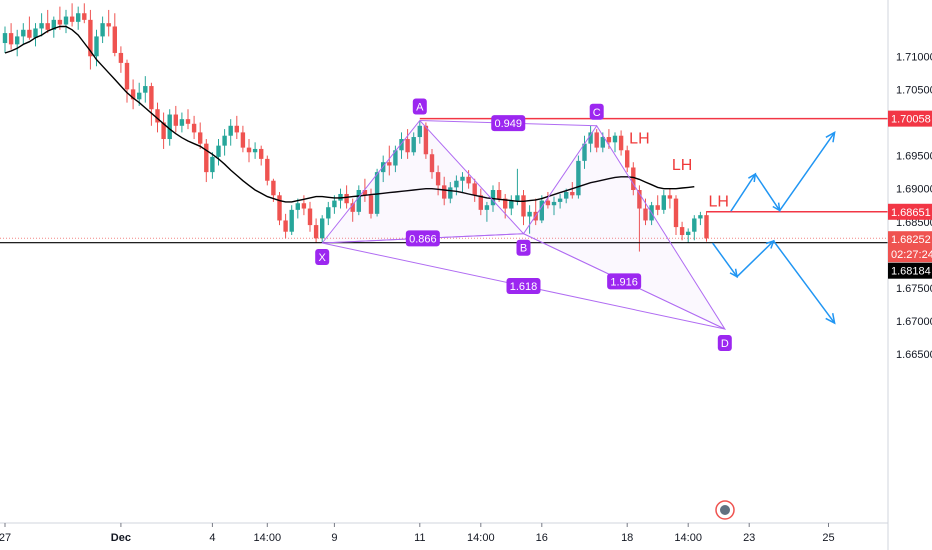 The image size is (932, 550). I want to click on price-tag-text: 02:27:24, so click(911, 255).